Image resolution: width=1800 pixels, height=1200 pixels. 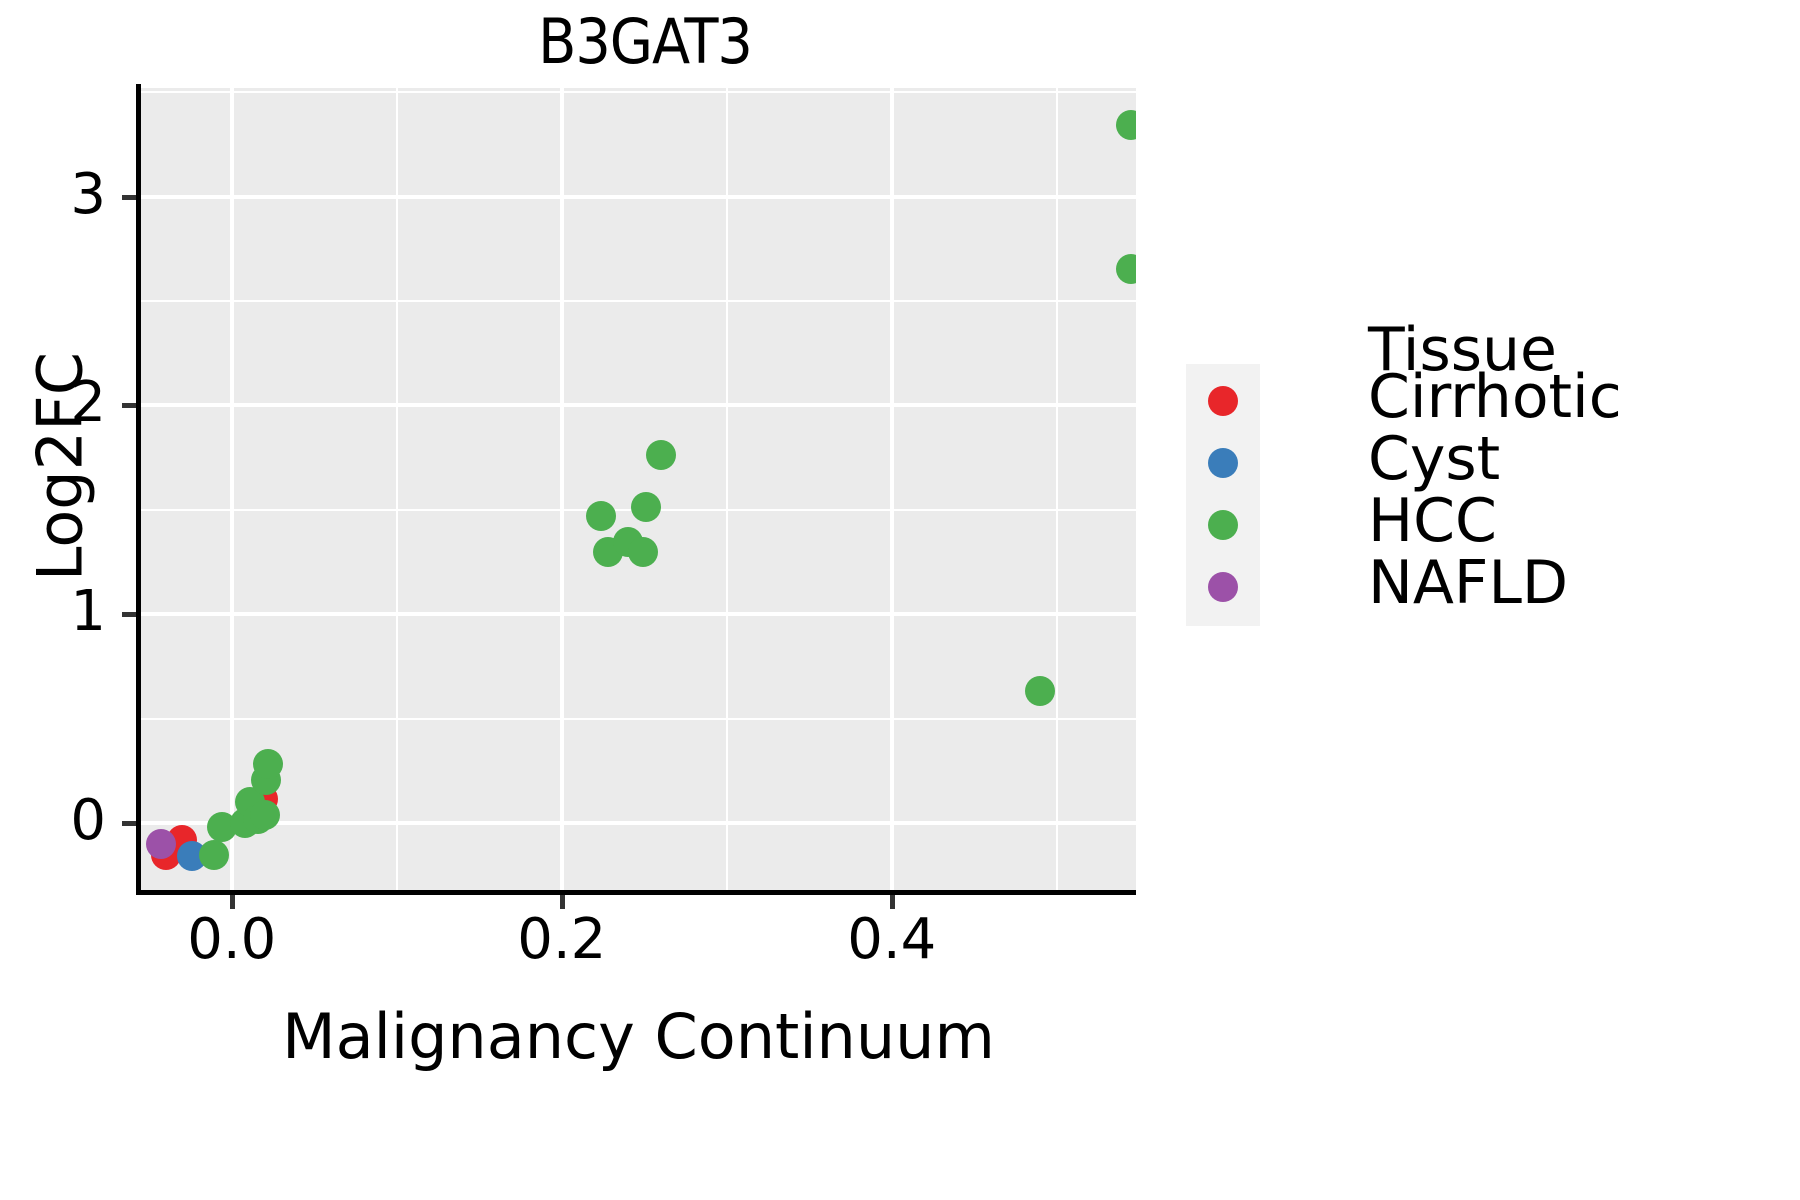 What do you see at coordinates (88, 194) in the screenshot?
I see `y-tick-label: 3` at bounding box center [88, 194].